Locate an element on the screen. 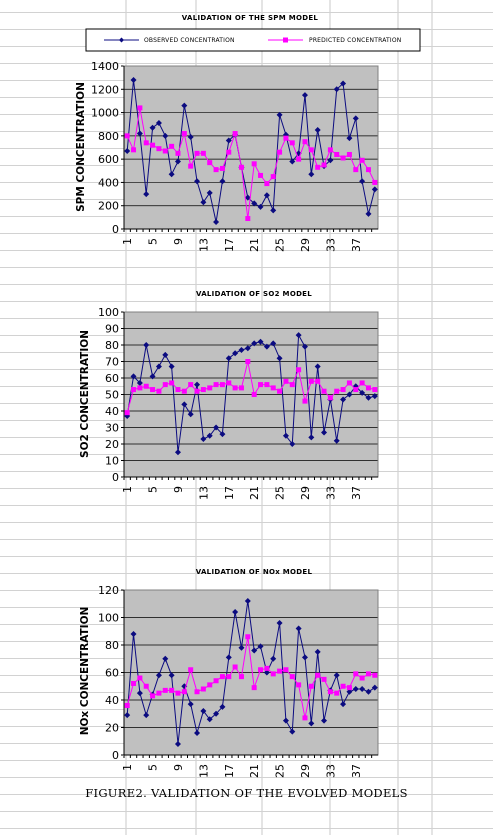 This screenshot has height=835, width=493. spm-x-tick-label: 37 is located at coordinates (356, 245).